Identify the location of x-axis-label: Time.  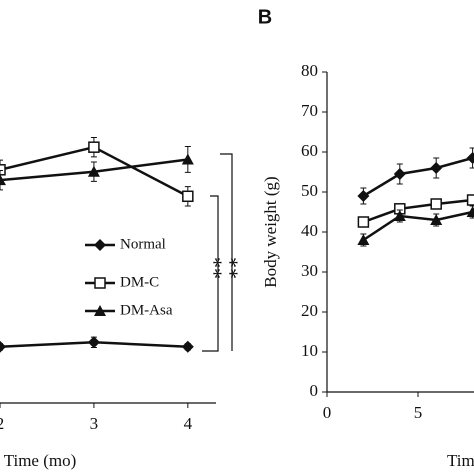
(460, 460).